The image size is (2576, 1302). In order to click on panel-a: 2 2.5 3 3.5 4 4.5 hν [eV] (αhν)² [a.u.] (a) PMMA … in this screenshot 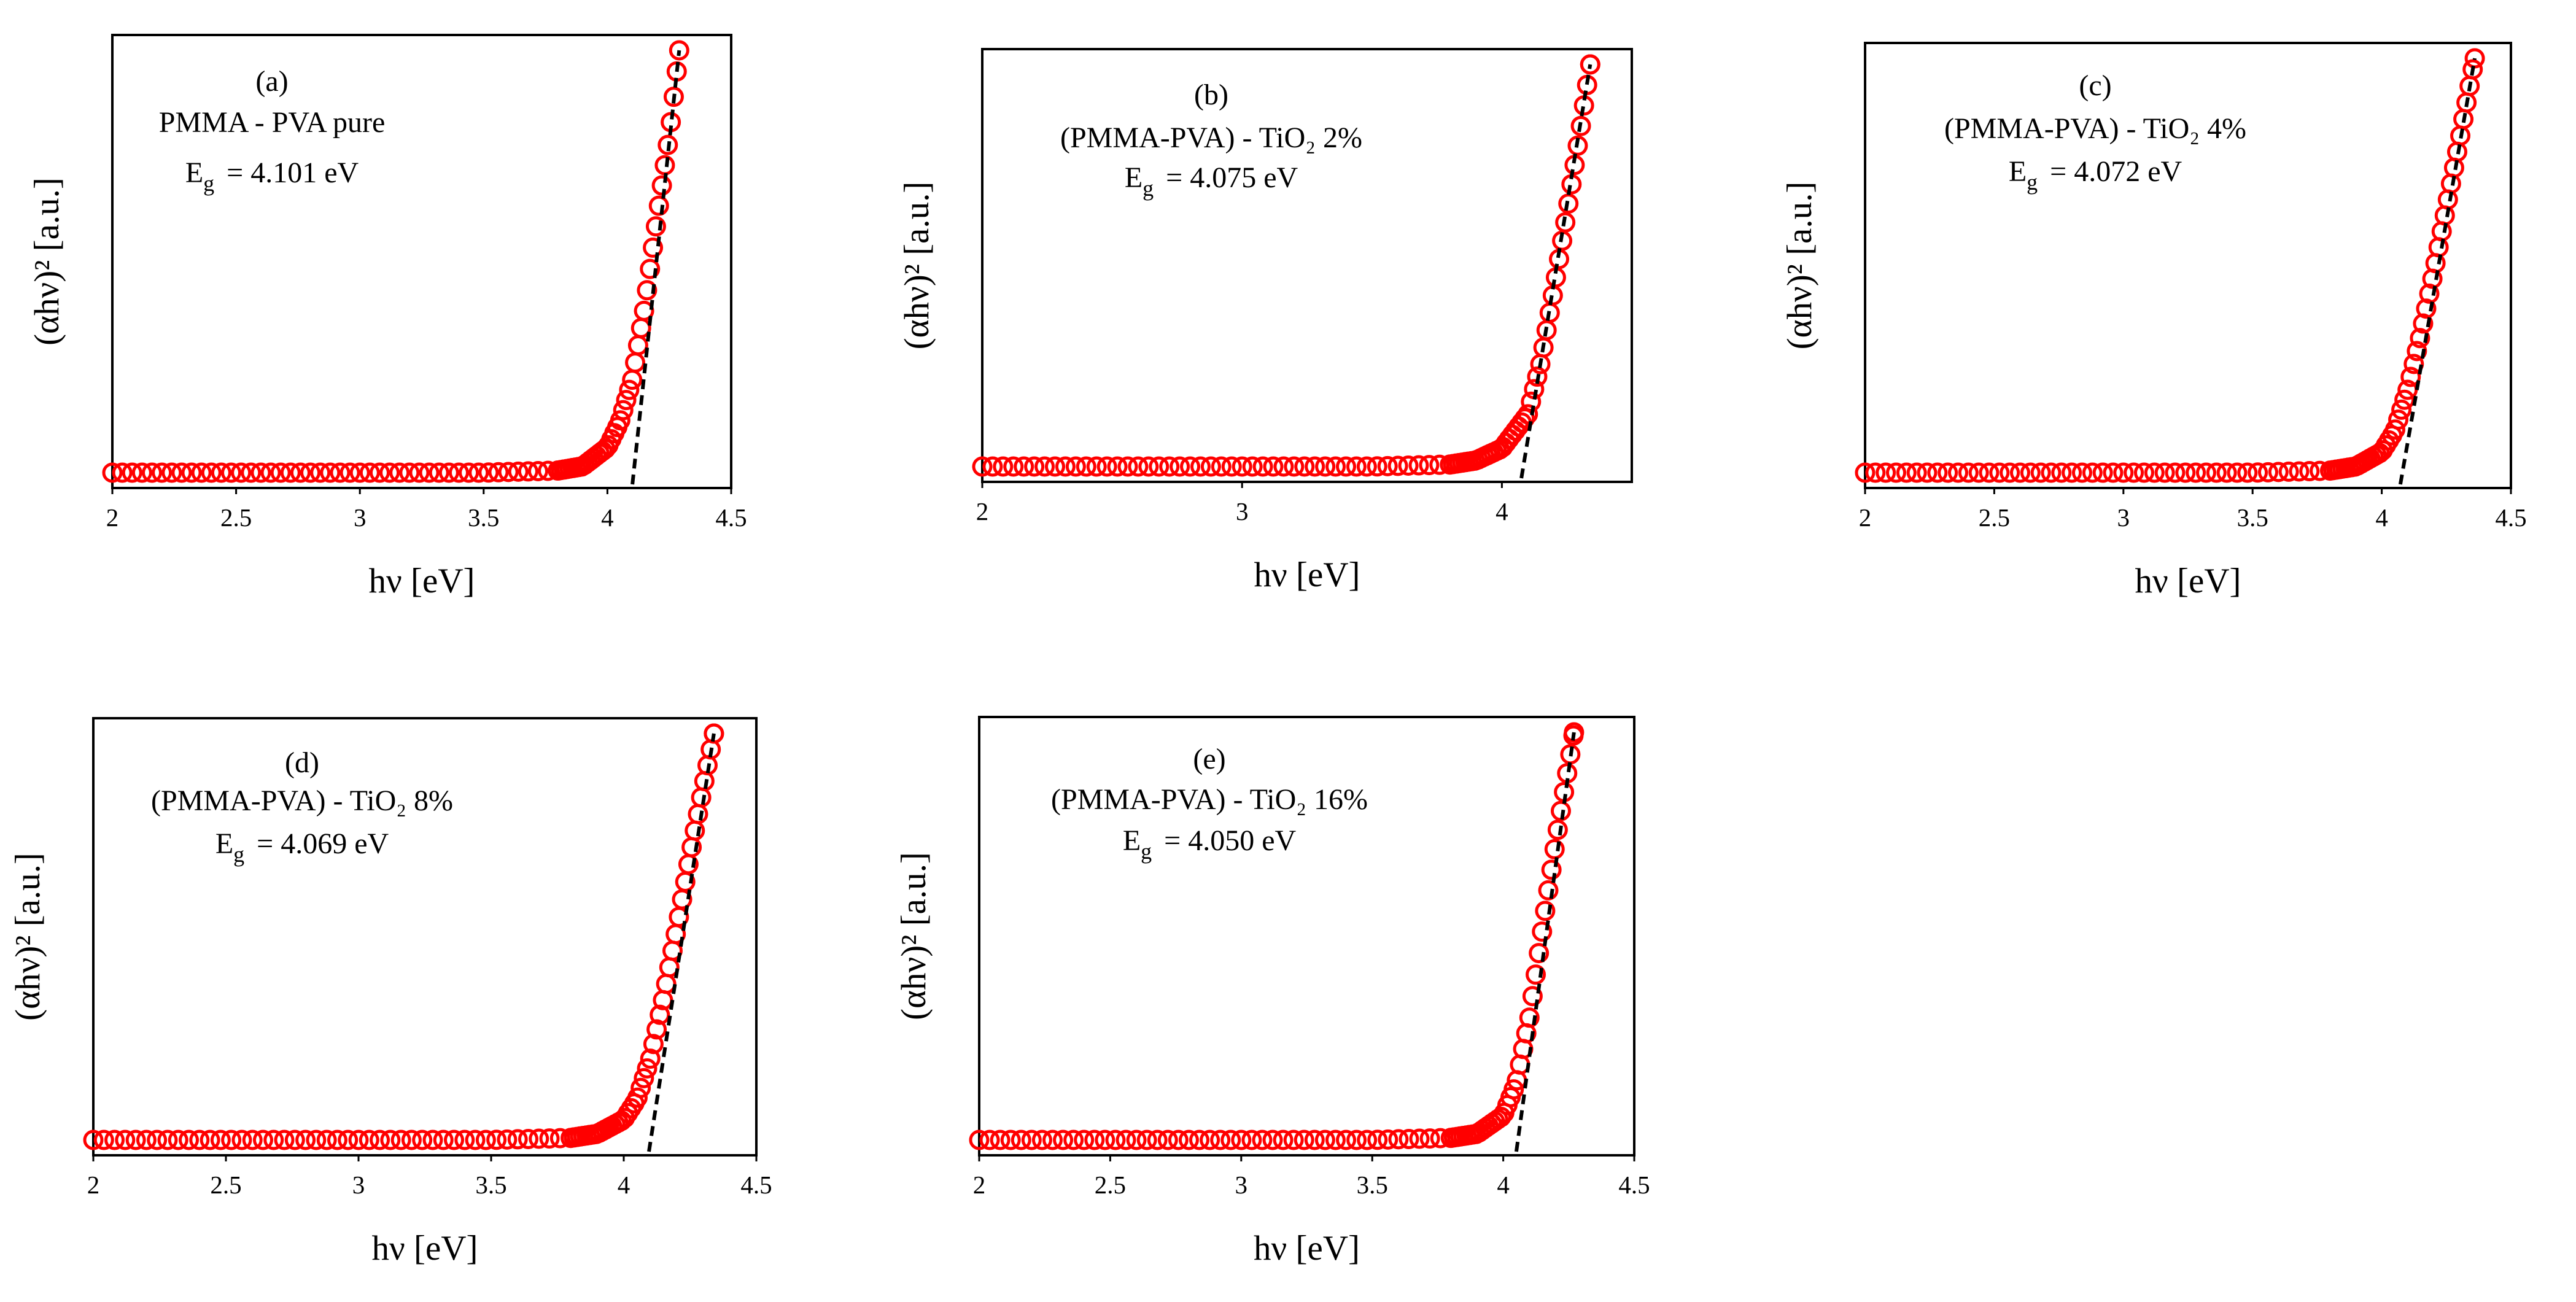, I will do `click(387, 317)`.